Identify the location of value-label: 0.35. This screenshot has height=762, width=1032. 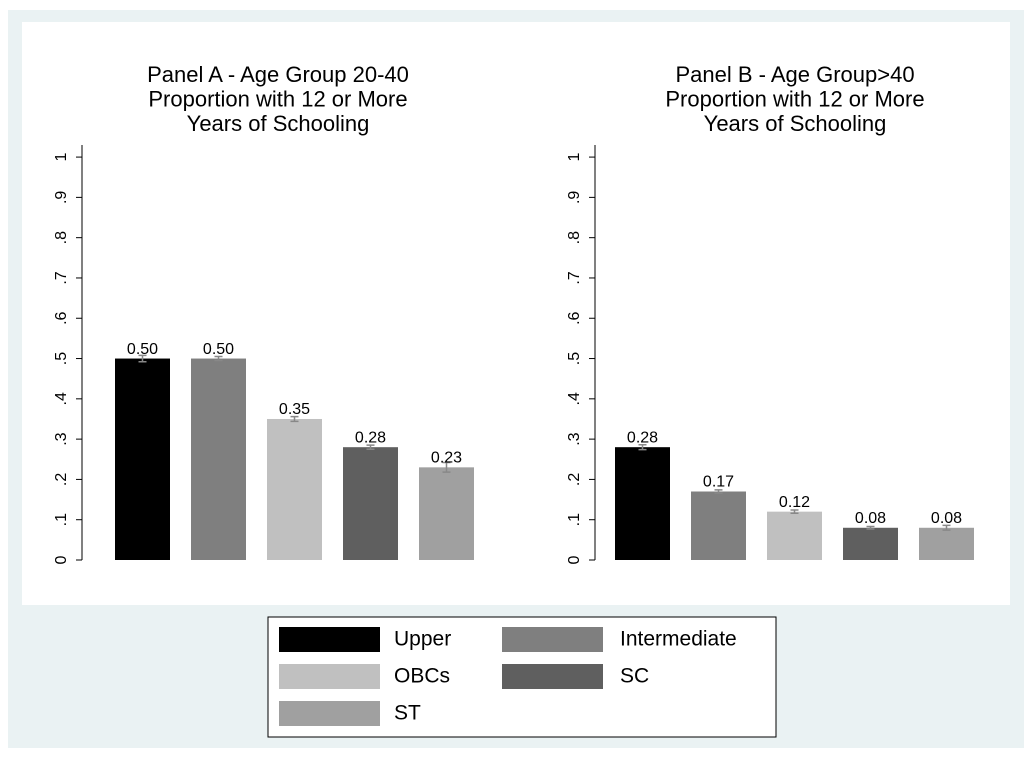
(294, 409).